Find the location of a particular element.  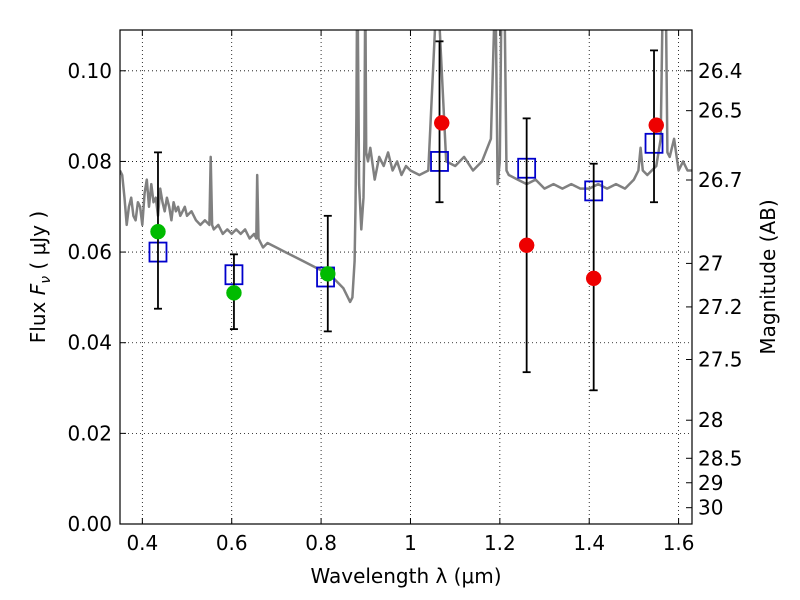

y-axis-label-suffix: ( μJy ) is located at coordinates (38, 243).